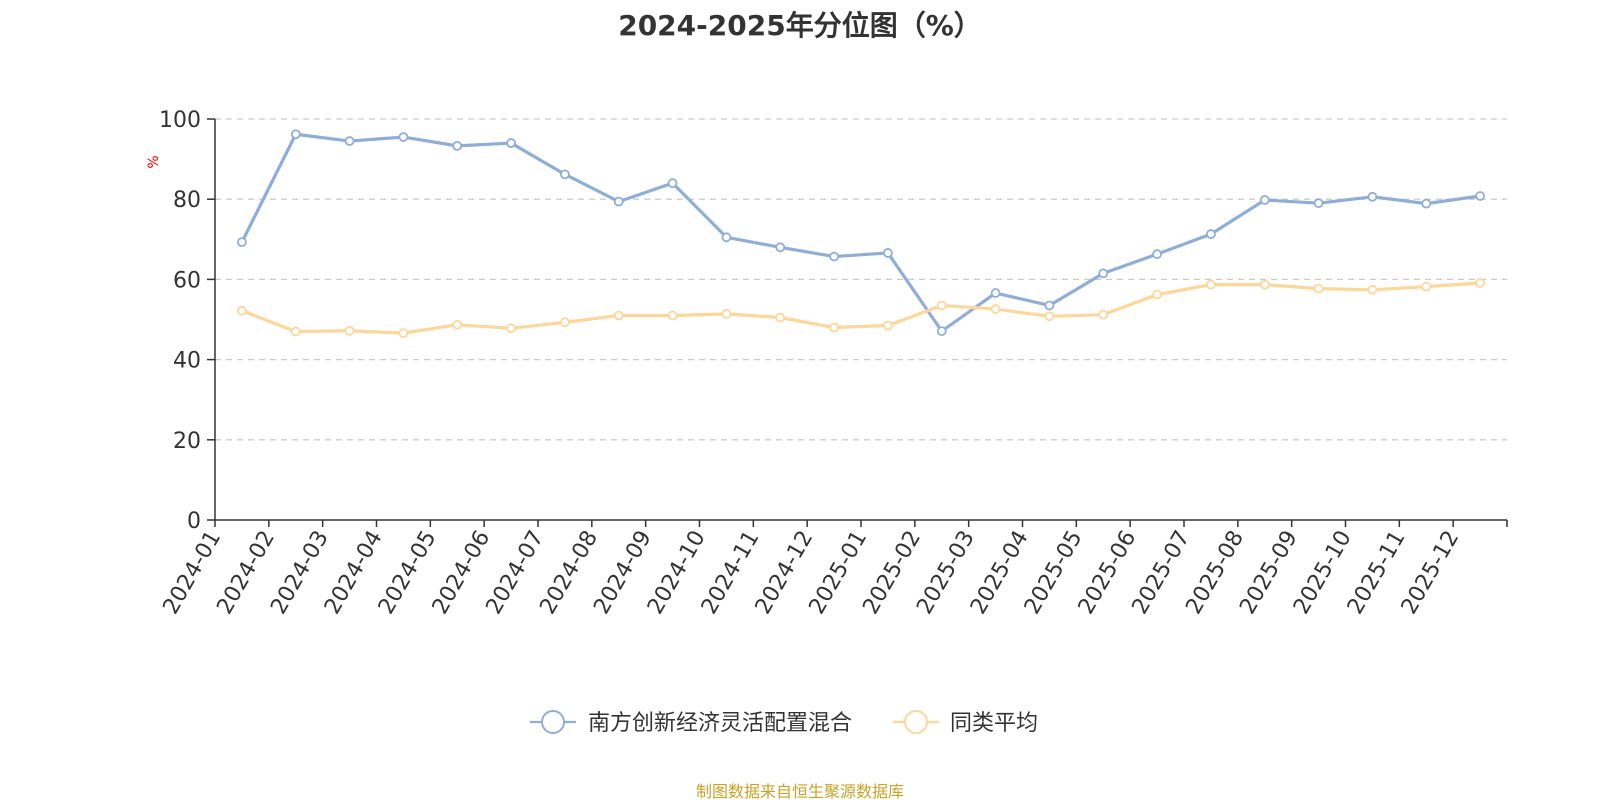 The width and height of the screenshot is (1600, 800). I want to click on y-tick-label: 100, so click(180, 120).